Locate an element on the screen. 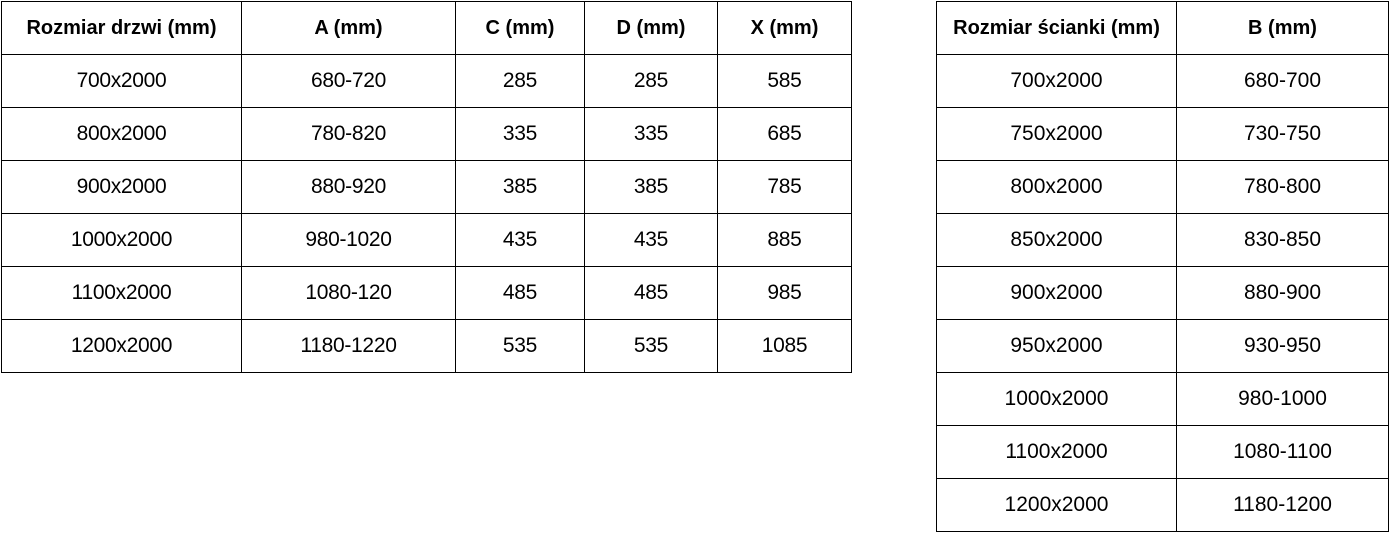 The image size is (1390, 541). wall-table-row: 1200x2000 1180-1200 is located at coordinates (1162, 505).